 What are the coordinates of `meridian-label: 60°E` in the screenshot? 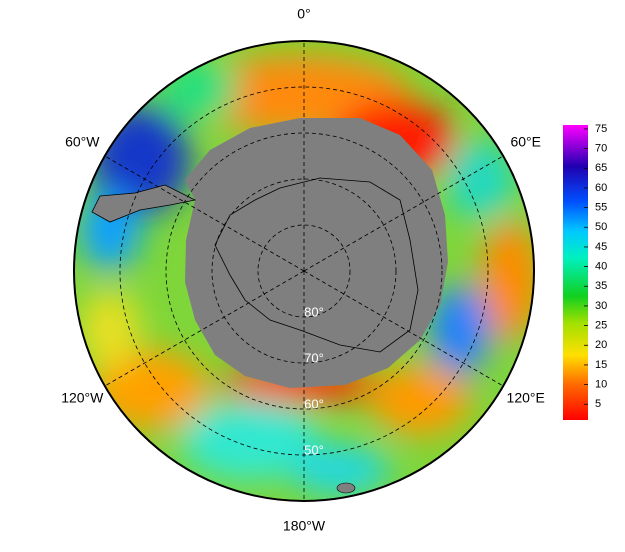 It's located at (525, 142).